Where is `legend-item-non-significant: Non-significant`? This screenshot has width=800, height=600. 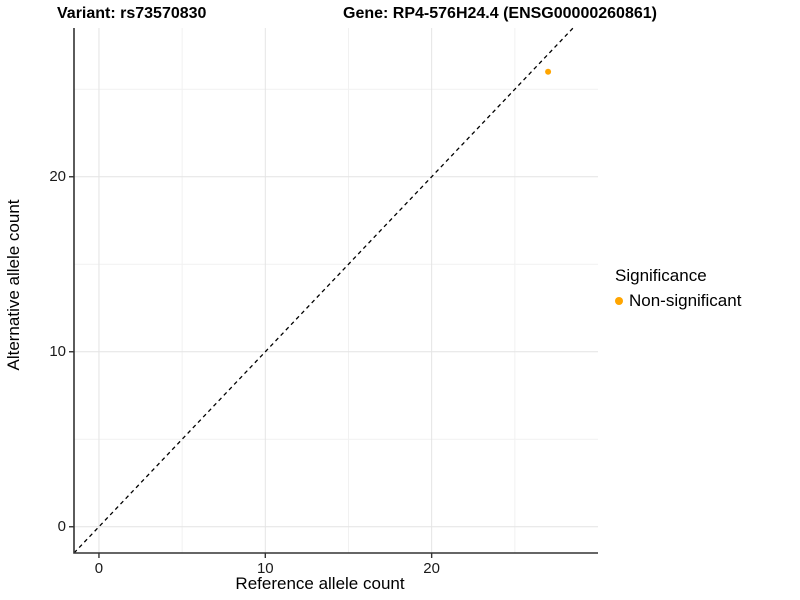
legend-item-non-significant: Non-significant is located at coordinates (678, 301).